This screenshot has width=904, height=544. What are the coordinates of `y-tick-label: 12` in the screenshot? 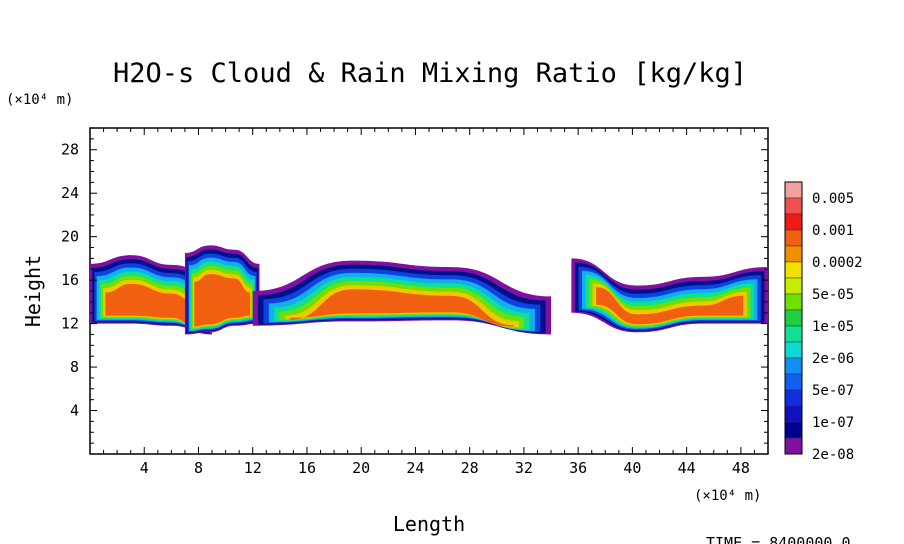 It's located at (70, 324).